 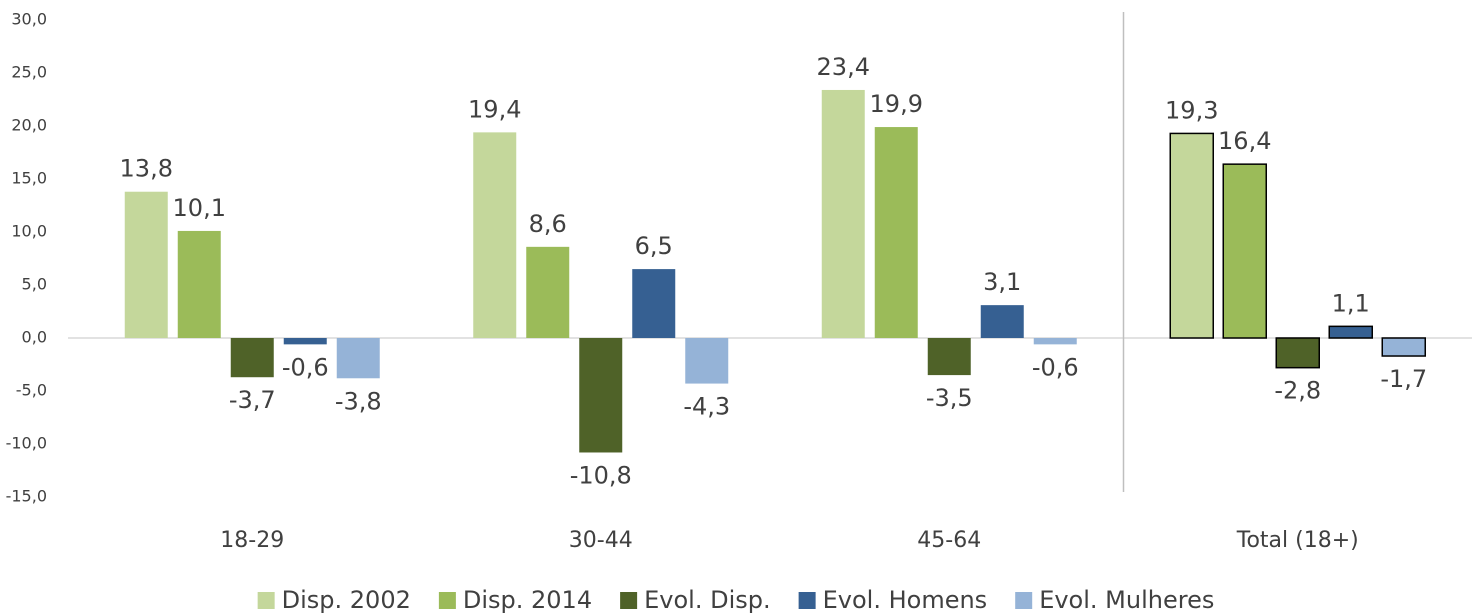 What do you see at coordinates (1297, 391) in the screenshot?
I see `data-label: -2,8` at bounding box center [1297, 391].